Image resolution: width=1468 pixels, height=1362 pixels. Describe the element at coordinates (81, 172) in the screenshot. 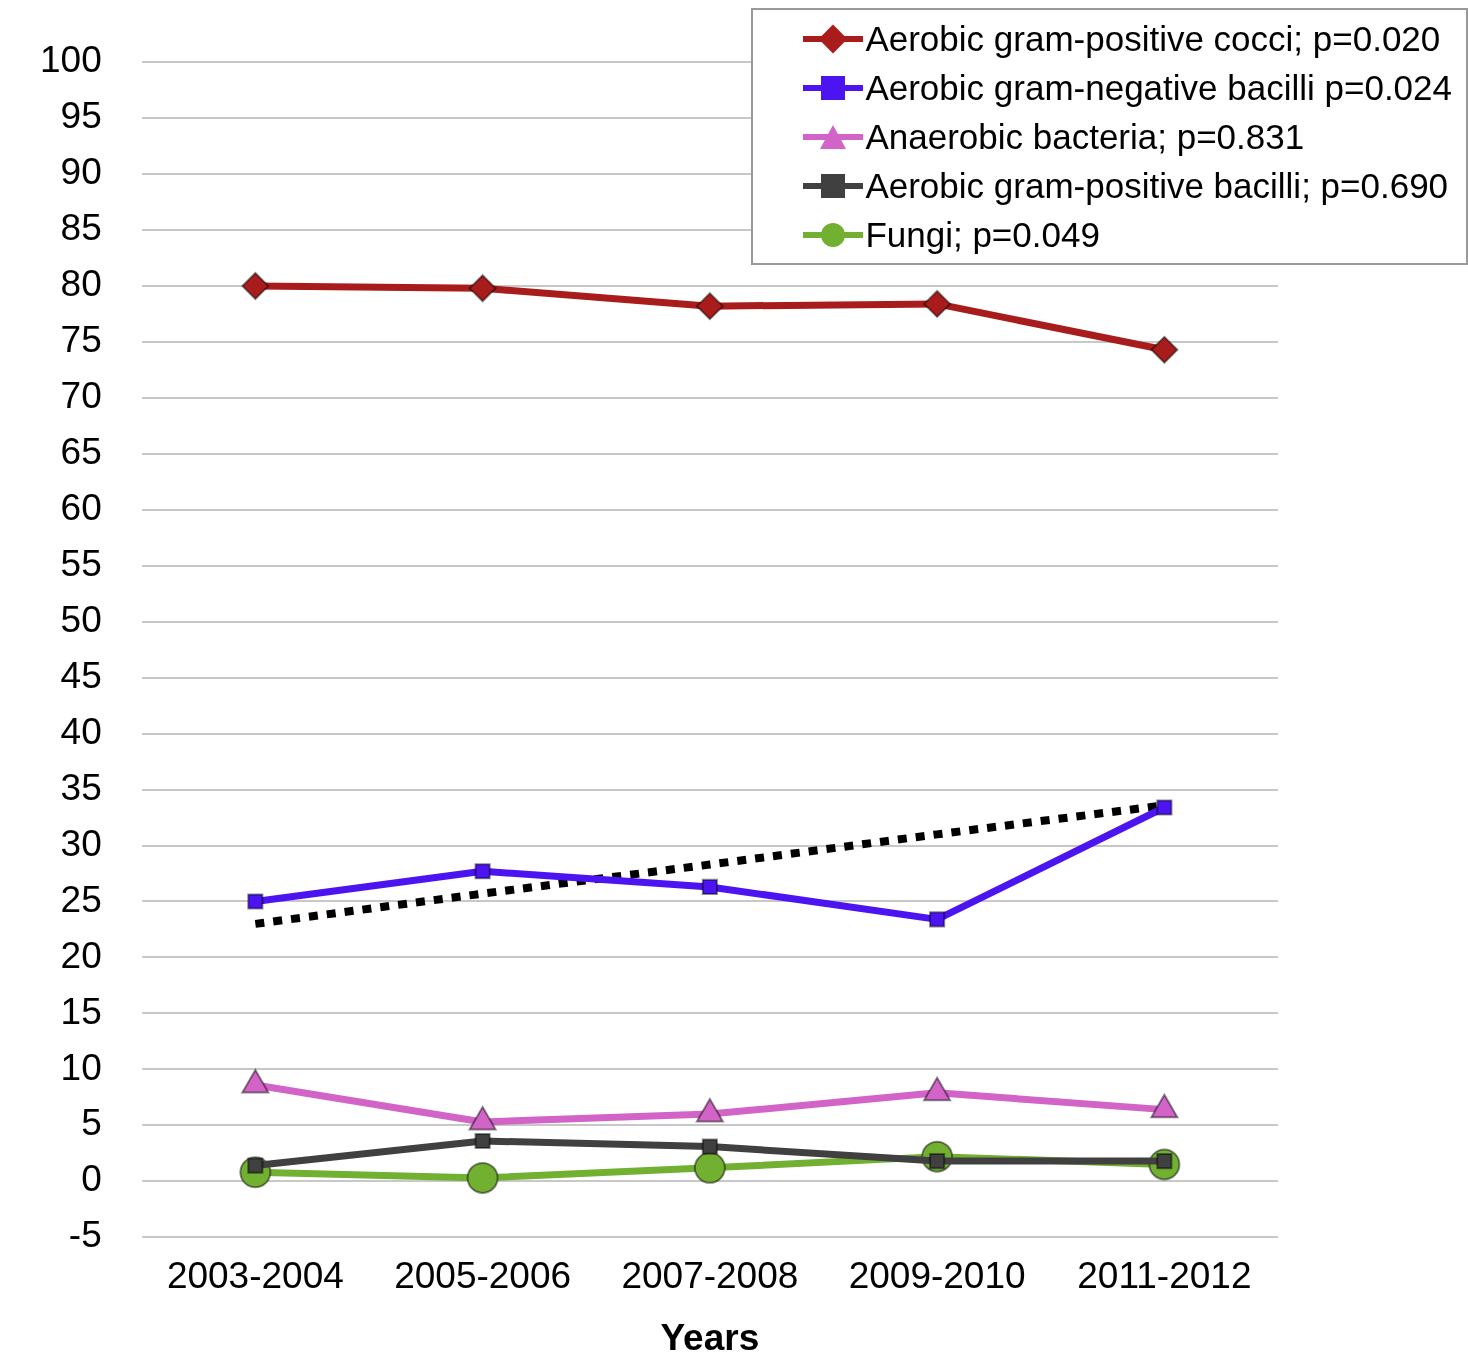

I see `y-tick-label: 90` at that location.